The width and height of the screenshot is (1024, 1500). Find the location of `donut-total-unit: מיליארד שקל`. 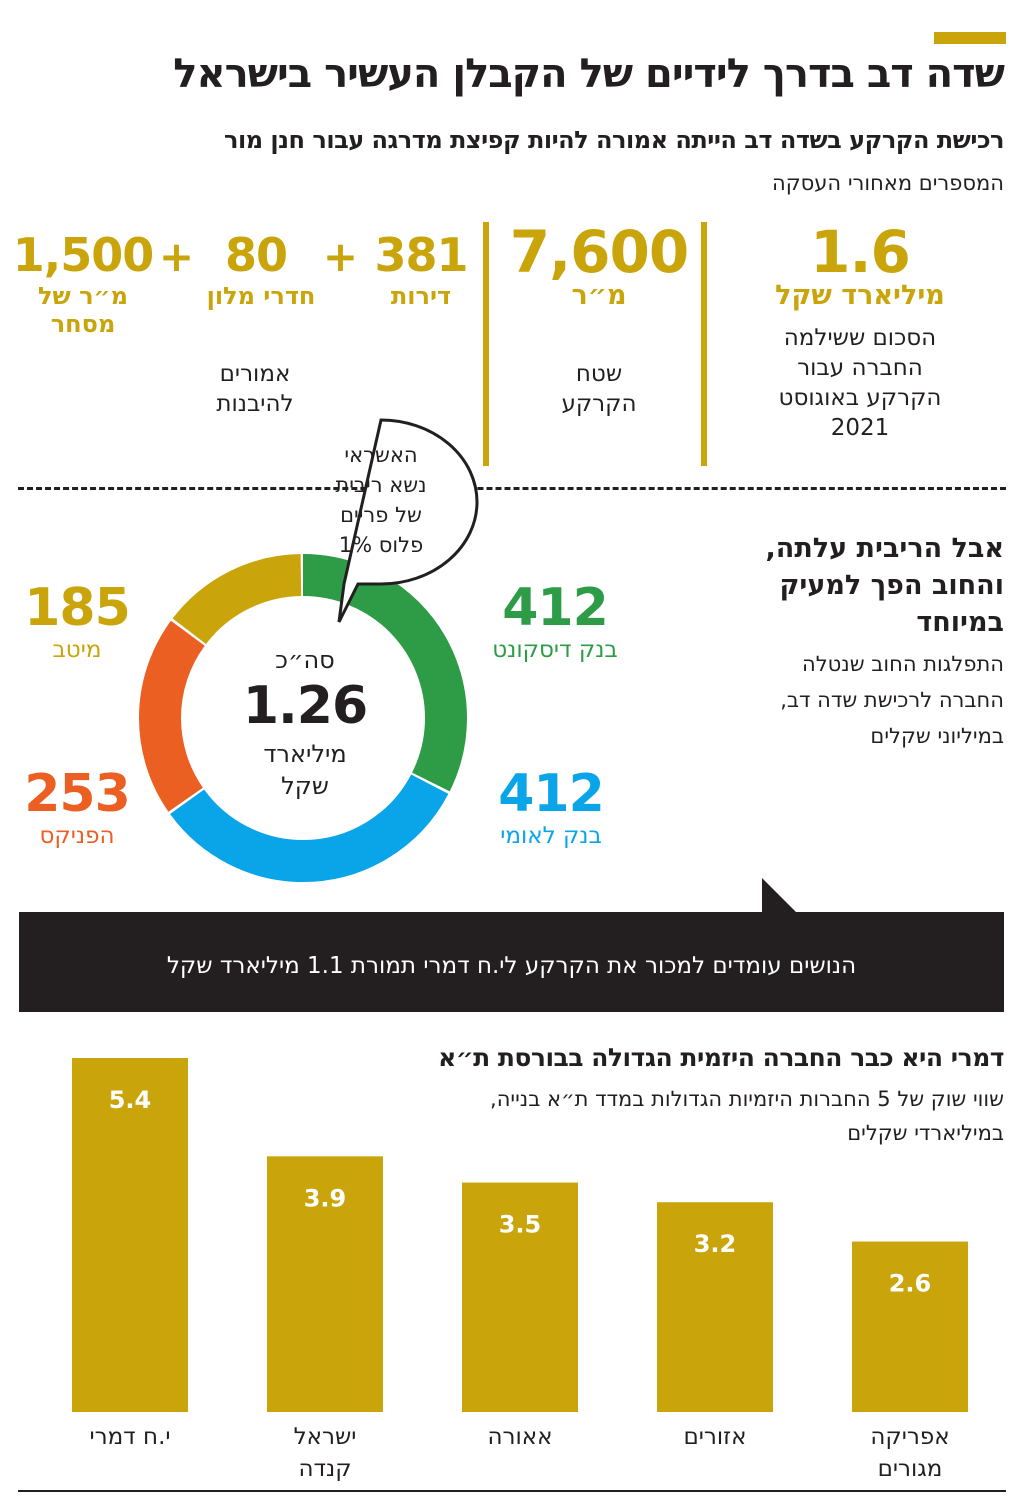

donut-total-unit: מיליארד שקל is located at coordinates (305, 770).